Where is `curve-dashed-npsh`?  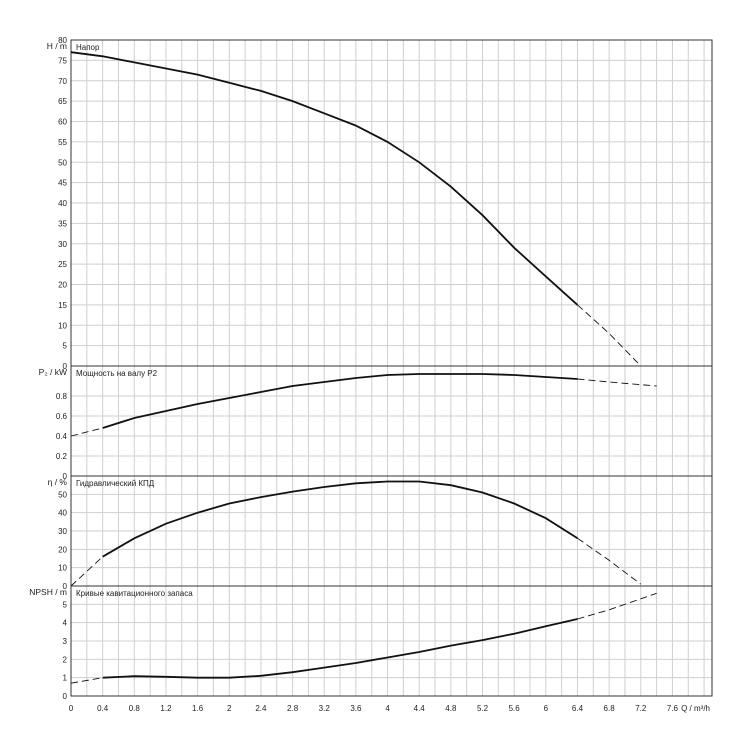 curve-dashed-npsh is located at coordinates (86, 680).